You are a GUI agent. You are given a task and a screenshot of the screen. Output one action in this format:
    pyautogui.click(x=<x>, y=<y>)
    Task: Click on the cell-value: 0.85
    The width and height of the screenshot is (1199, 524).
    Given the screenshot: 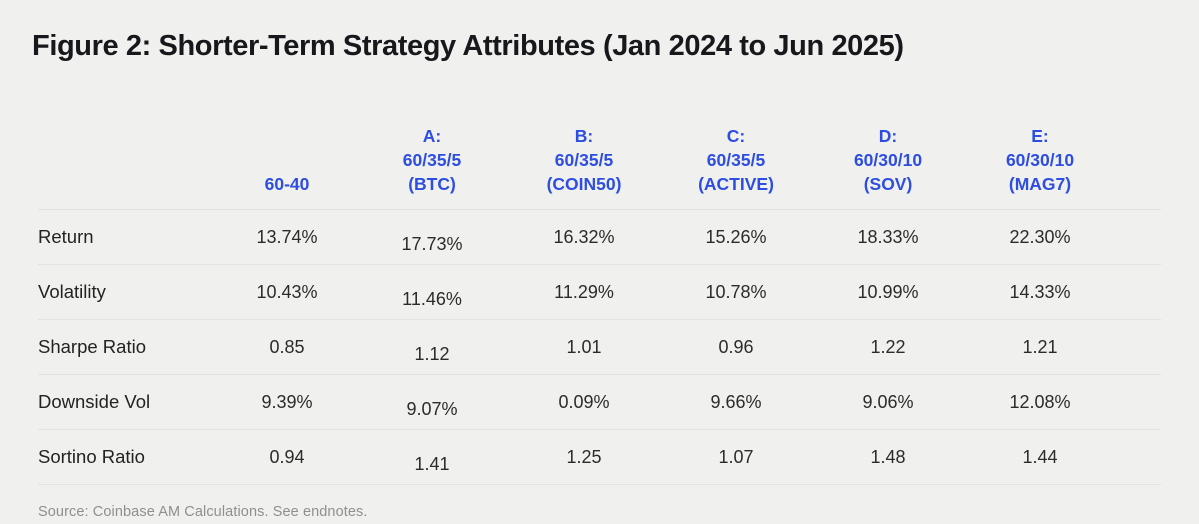 What is the action you would take?
    pyautogui.click(x=287, y=347)
    